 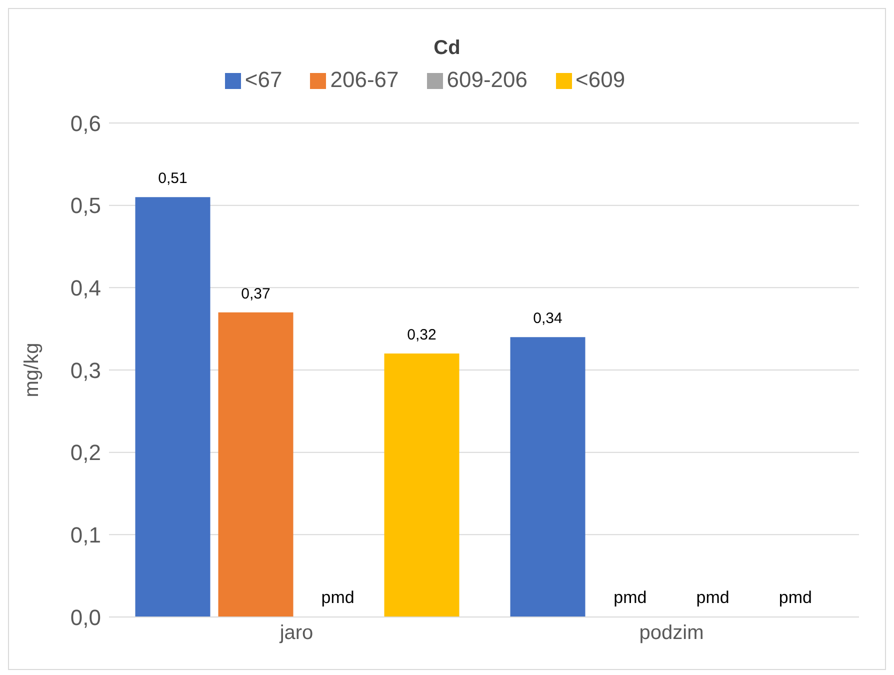 What do you see at coordinates (85, 287) in the screenshot?
I see `y-tick-label: 0,4` at bounding box center [85, 287].